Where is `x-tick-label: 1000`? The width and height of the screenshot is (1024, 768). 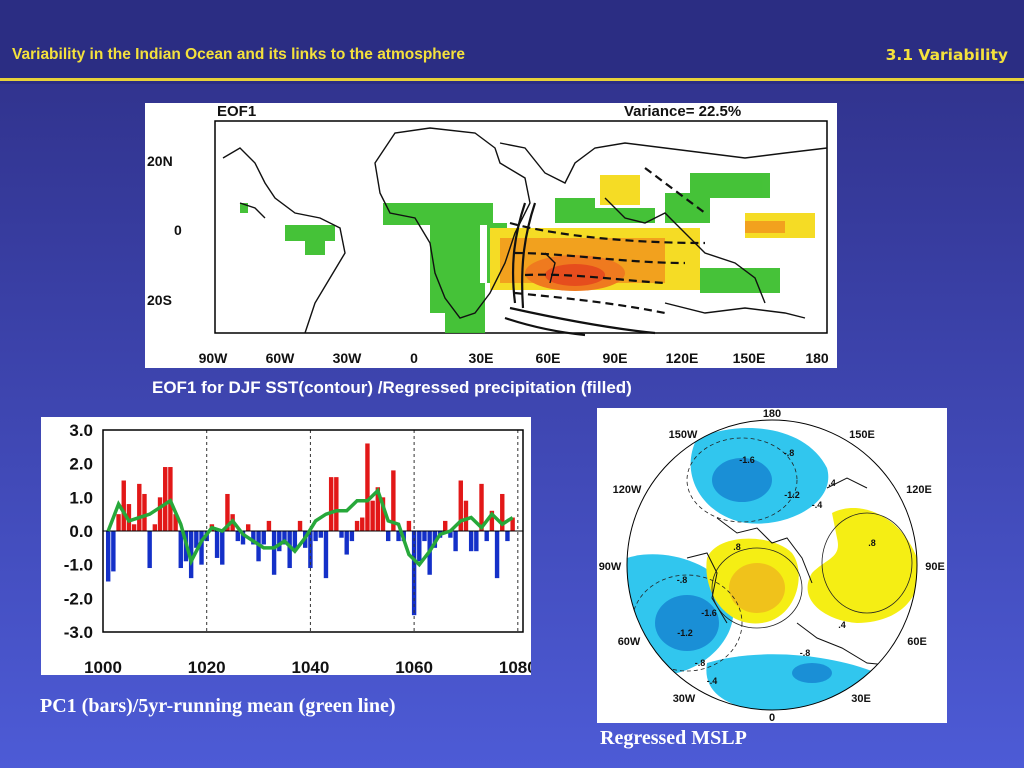
x-tick-label: 1000 is located at coordinates (103, 666).